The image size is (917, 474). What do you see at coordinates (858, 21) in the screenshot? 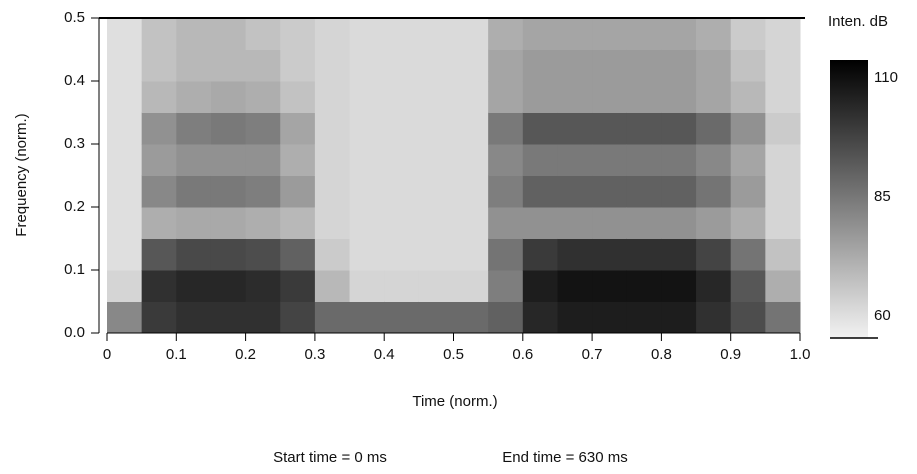
I see `colorbar-title: Inten. dB` at bounding box center [858, 21].